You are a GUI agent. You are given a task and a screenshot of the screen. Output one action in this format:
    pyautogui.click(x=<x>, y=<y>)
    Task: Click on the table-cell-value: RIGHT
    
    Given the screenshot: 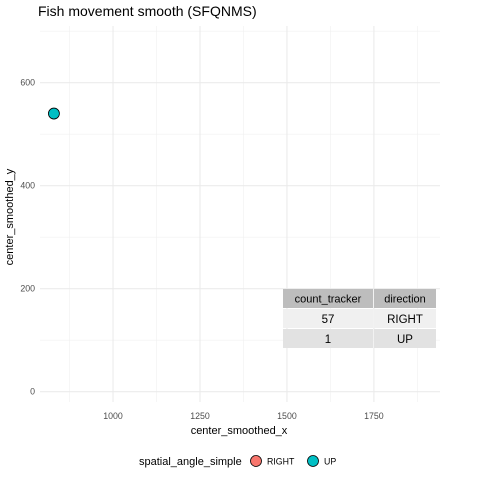 What is the action you would take?
    pyautogui.click(x=405, y=320)
    